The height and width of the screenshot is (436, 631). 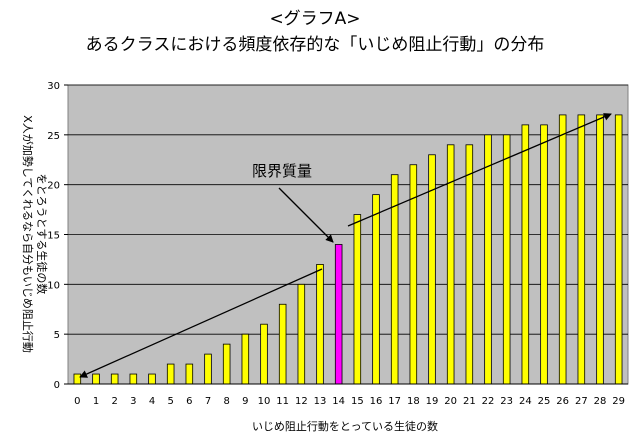 What do you see at coordinates (314, 19) in the screenshot?
I see `chart-title: <グラフA>` at bounding box center [314, 19].